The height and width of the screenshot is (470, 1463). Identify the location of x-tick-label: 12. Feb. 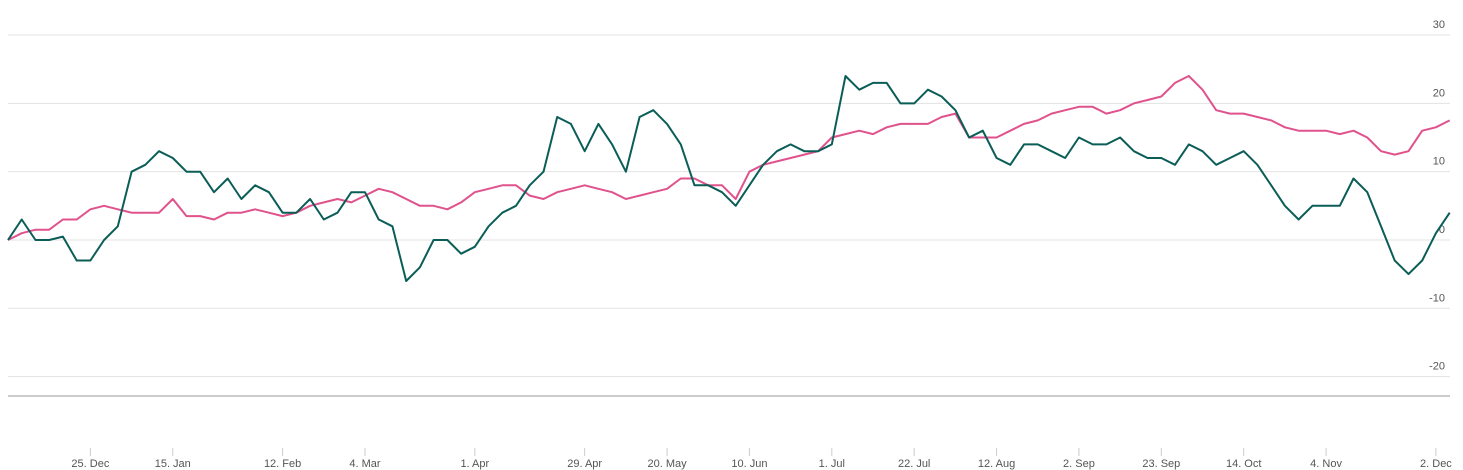
(282, 464).